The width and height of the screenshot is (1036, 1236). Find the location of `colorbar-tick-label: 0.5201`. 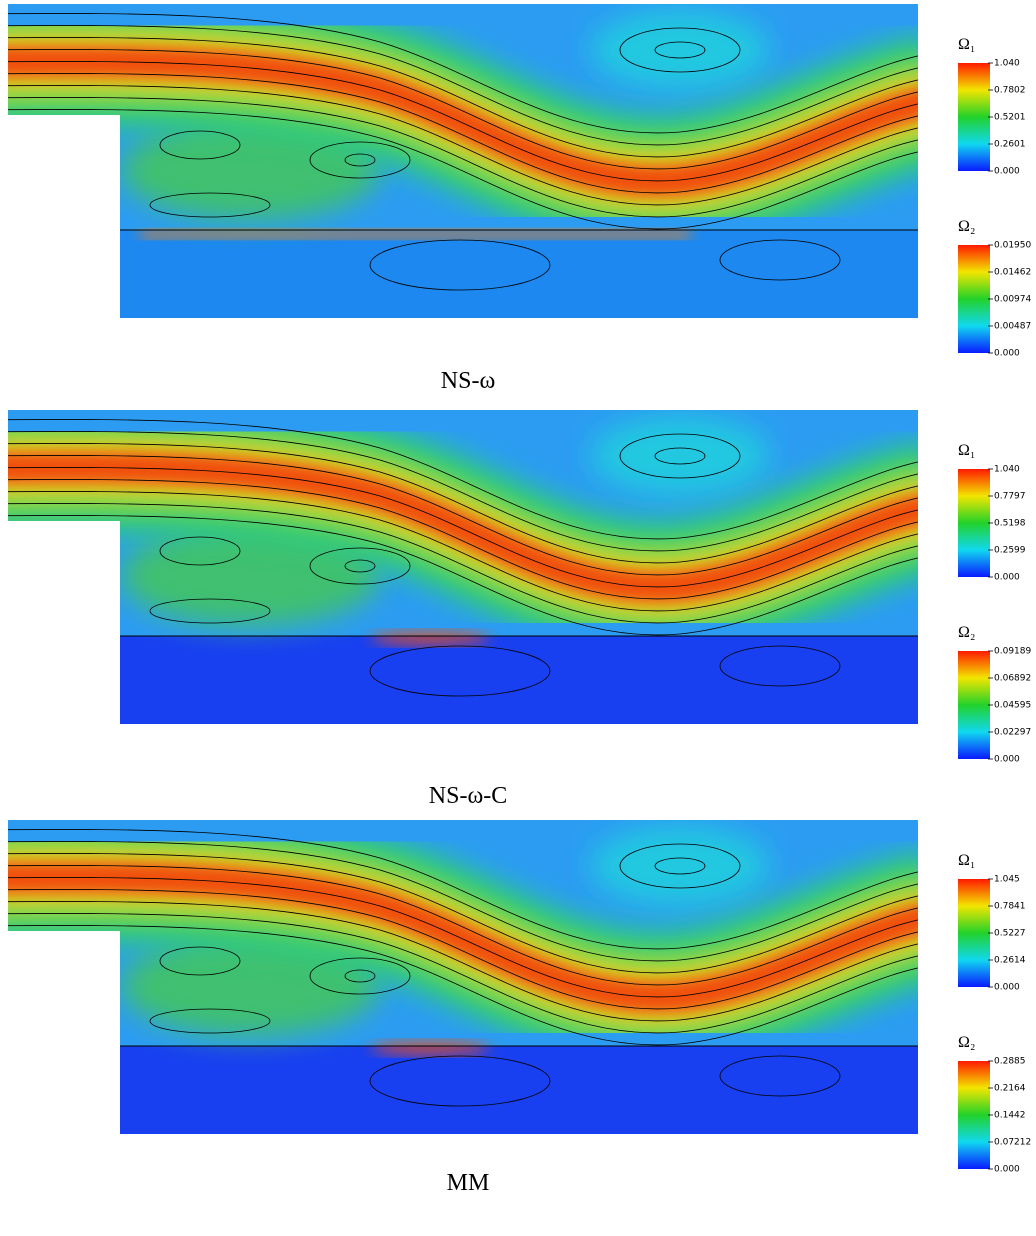

colorbar-tick-label: 0.5201 is located at coordinates (1010, 118).